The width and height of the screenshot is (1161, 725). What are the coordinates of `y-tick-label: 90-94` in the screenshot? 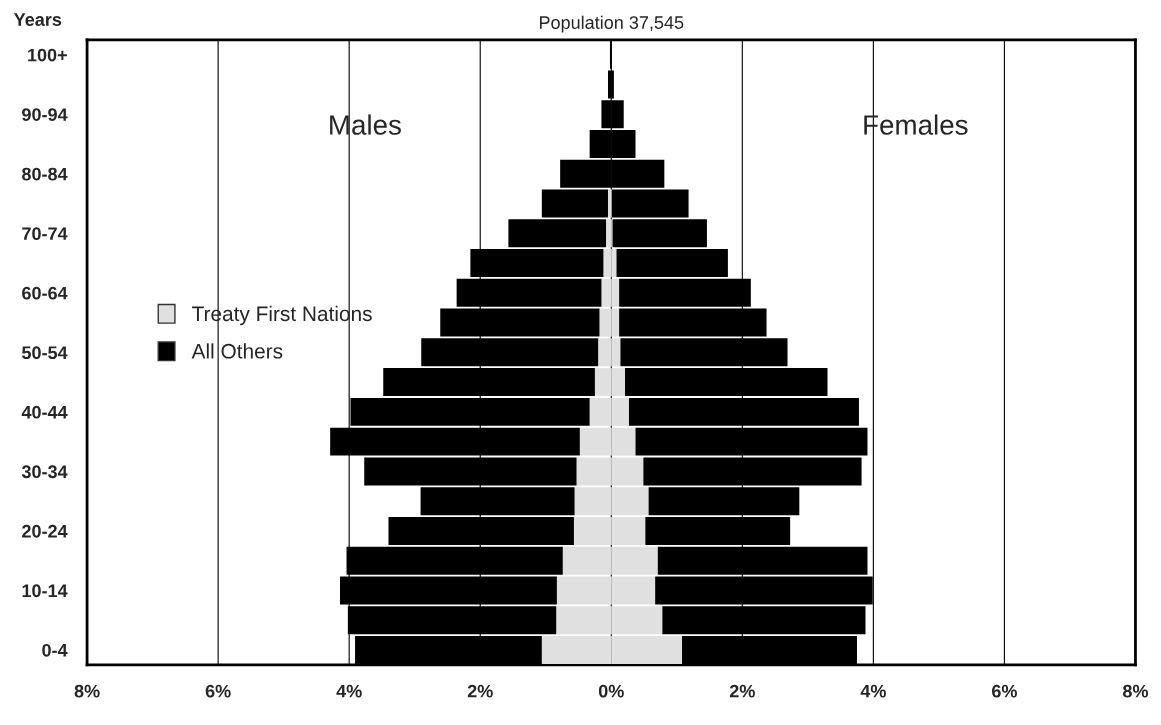 It's located at (45, 114).